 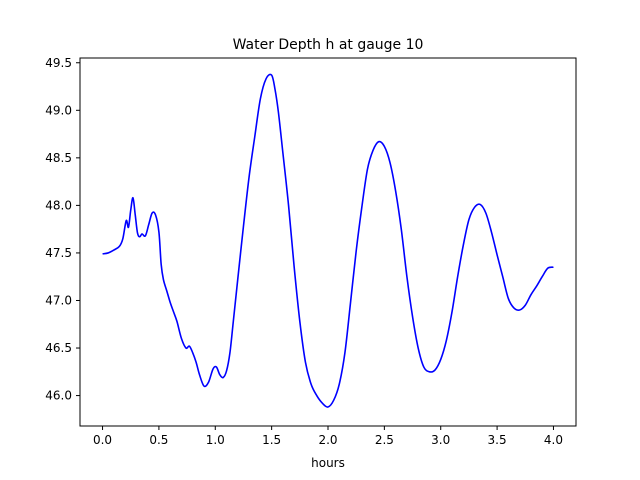 What do you see at coordinates (58, 158) in the screenshot?
I see `y-tick-label: 48.5` at bounding box center [58, 158].